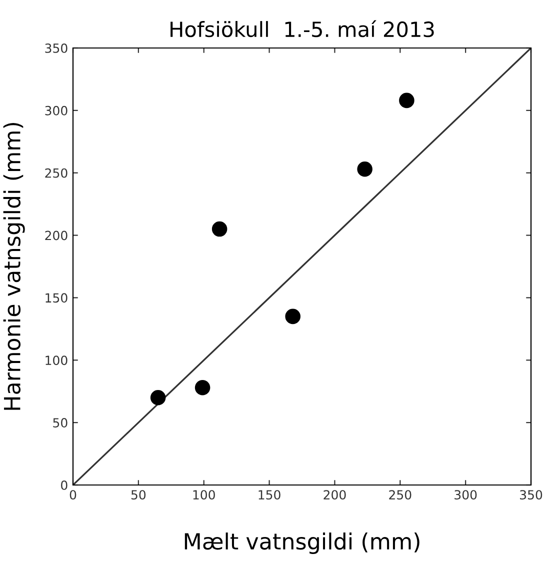 The height and width of the screenshot is (578, 549). Describe the element at coordinates (400, 495) in the screenshot. I see `x-tick-label: 250` at that location.